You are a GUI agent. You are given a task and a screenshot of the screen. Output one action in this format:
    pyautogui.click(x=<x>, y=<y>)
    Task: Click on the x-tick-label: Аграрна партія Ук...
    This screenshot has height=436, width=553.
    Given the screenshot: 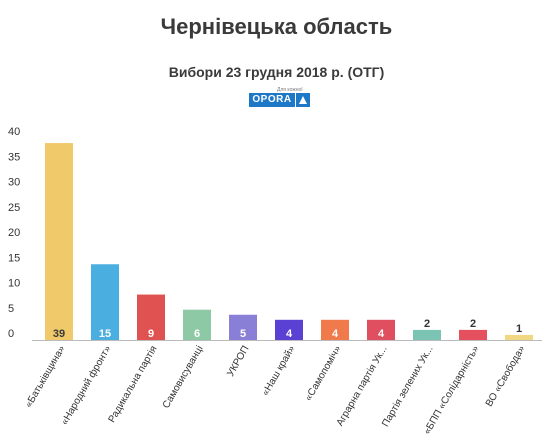 What is the action you would take?
    pyautogui.click(x=362, y=386)
    